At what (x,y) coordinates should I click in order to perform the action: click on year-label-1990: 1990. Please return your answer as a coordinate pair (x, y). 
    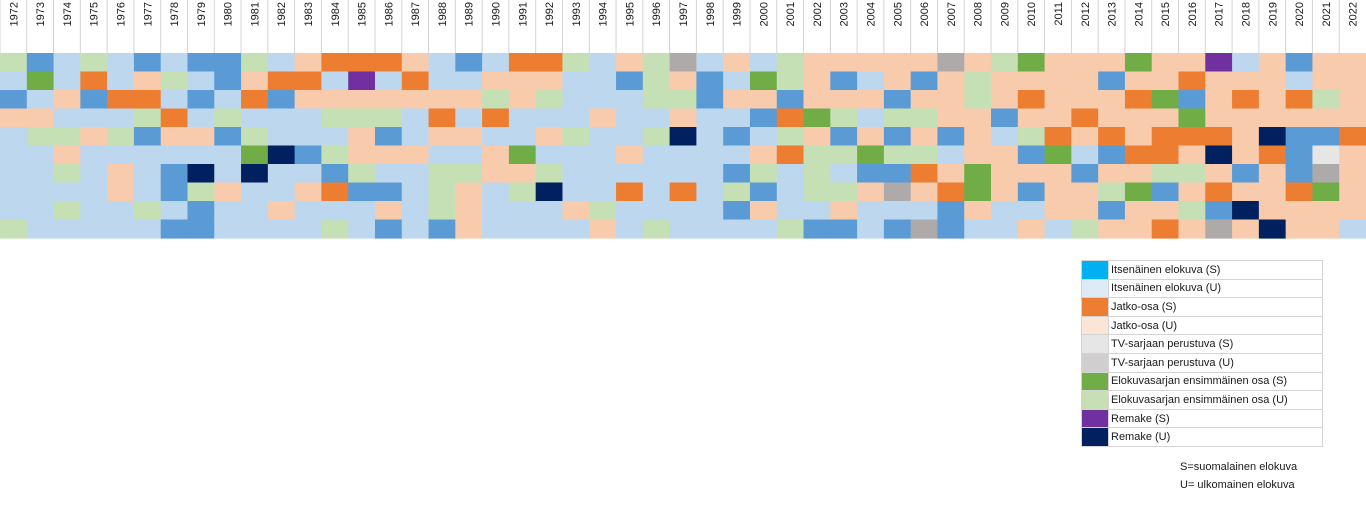
    Looking at the image, I should click on (497, 14).